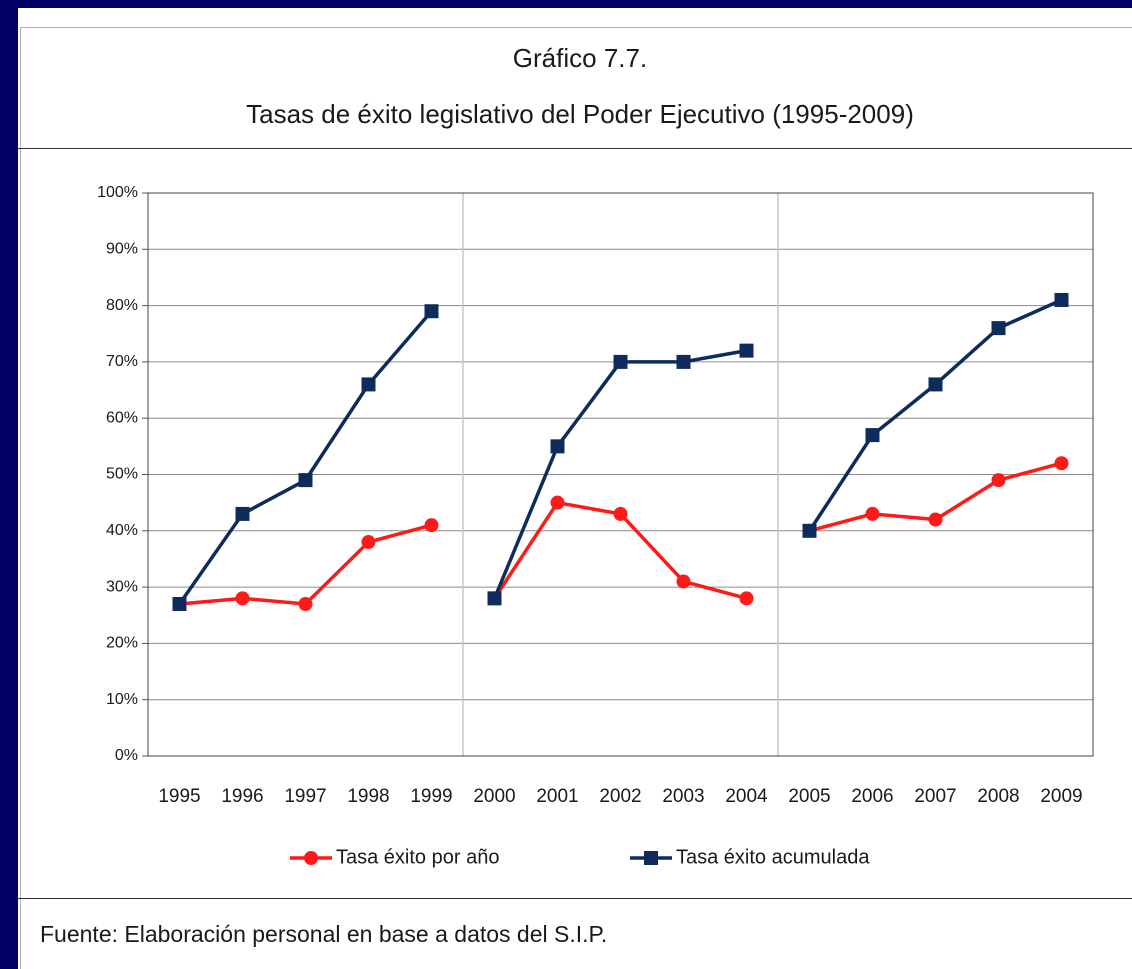  I want to click on y-tick-label: 90%, so click(122, 249).